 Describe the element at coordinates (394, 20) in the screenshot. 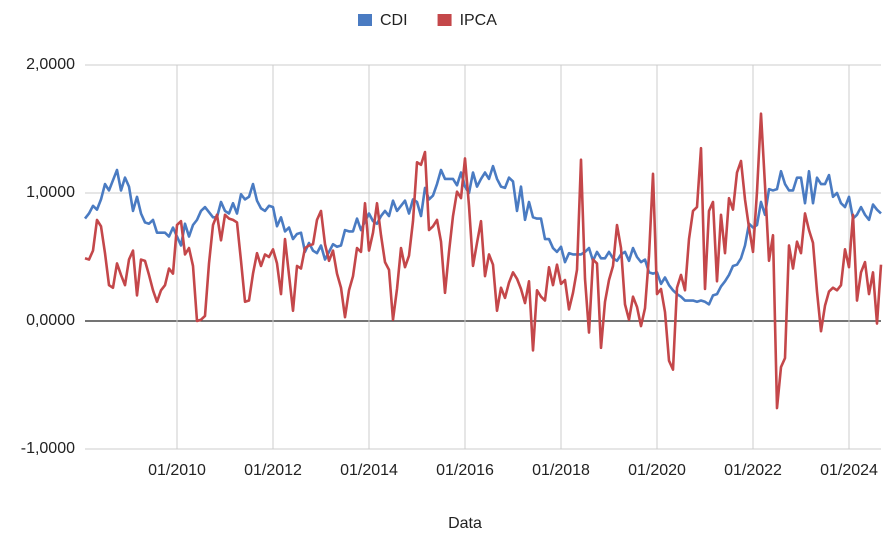

I see `legend-label: CDI` at that location.